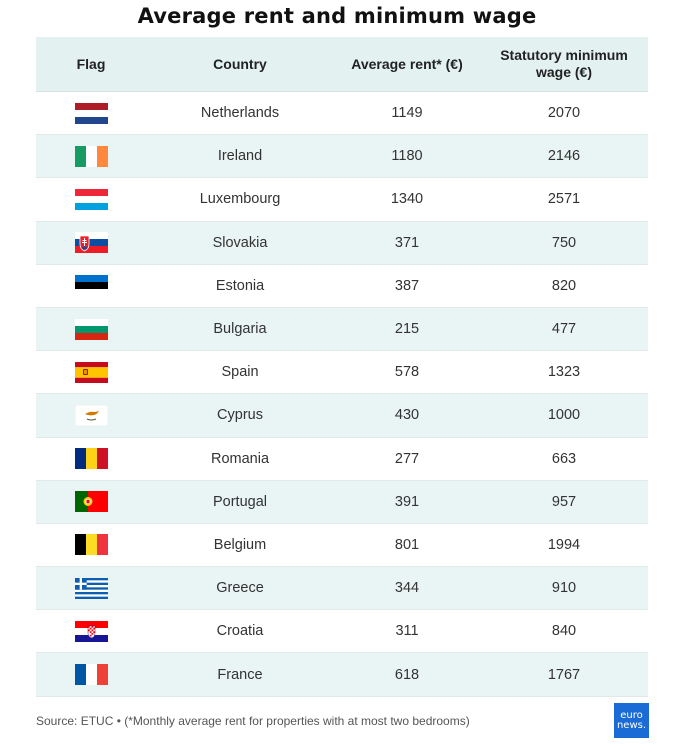  Describe the element at coordinates (407, 674) in the screenshot. I see `cell-rent: 618` at that location.